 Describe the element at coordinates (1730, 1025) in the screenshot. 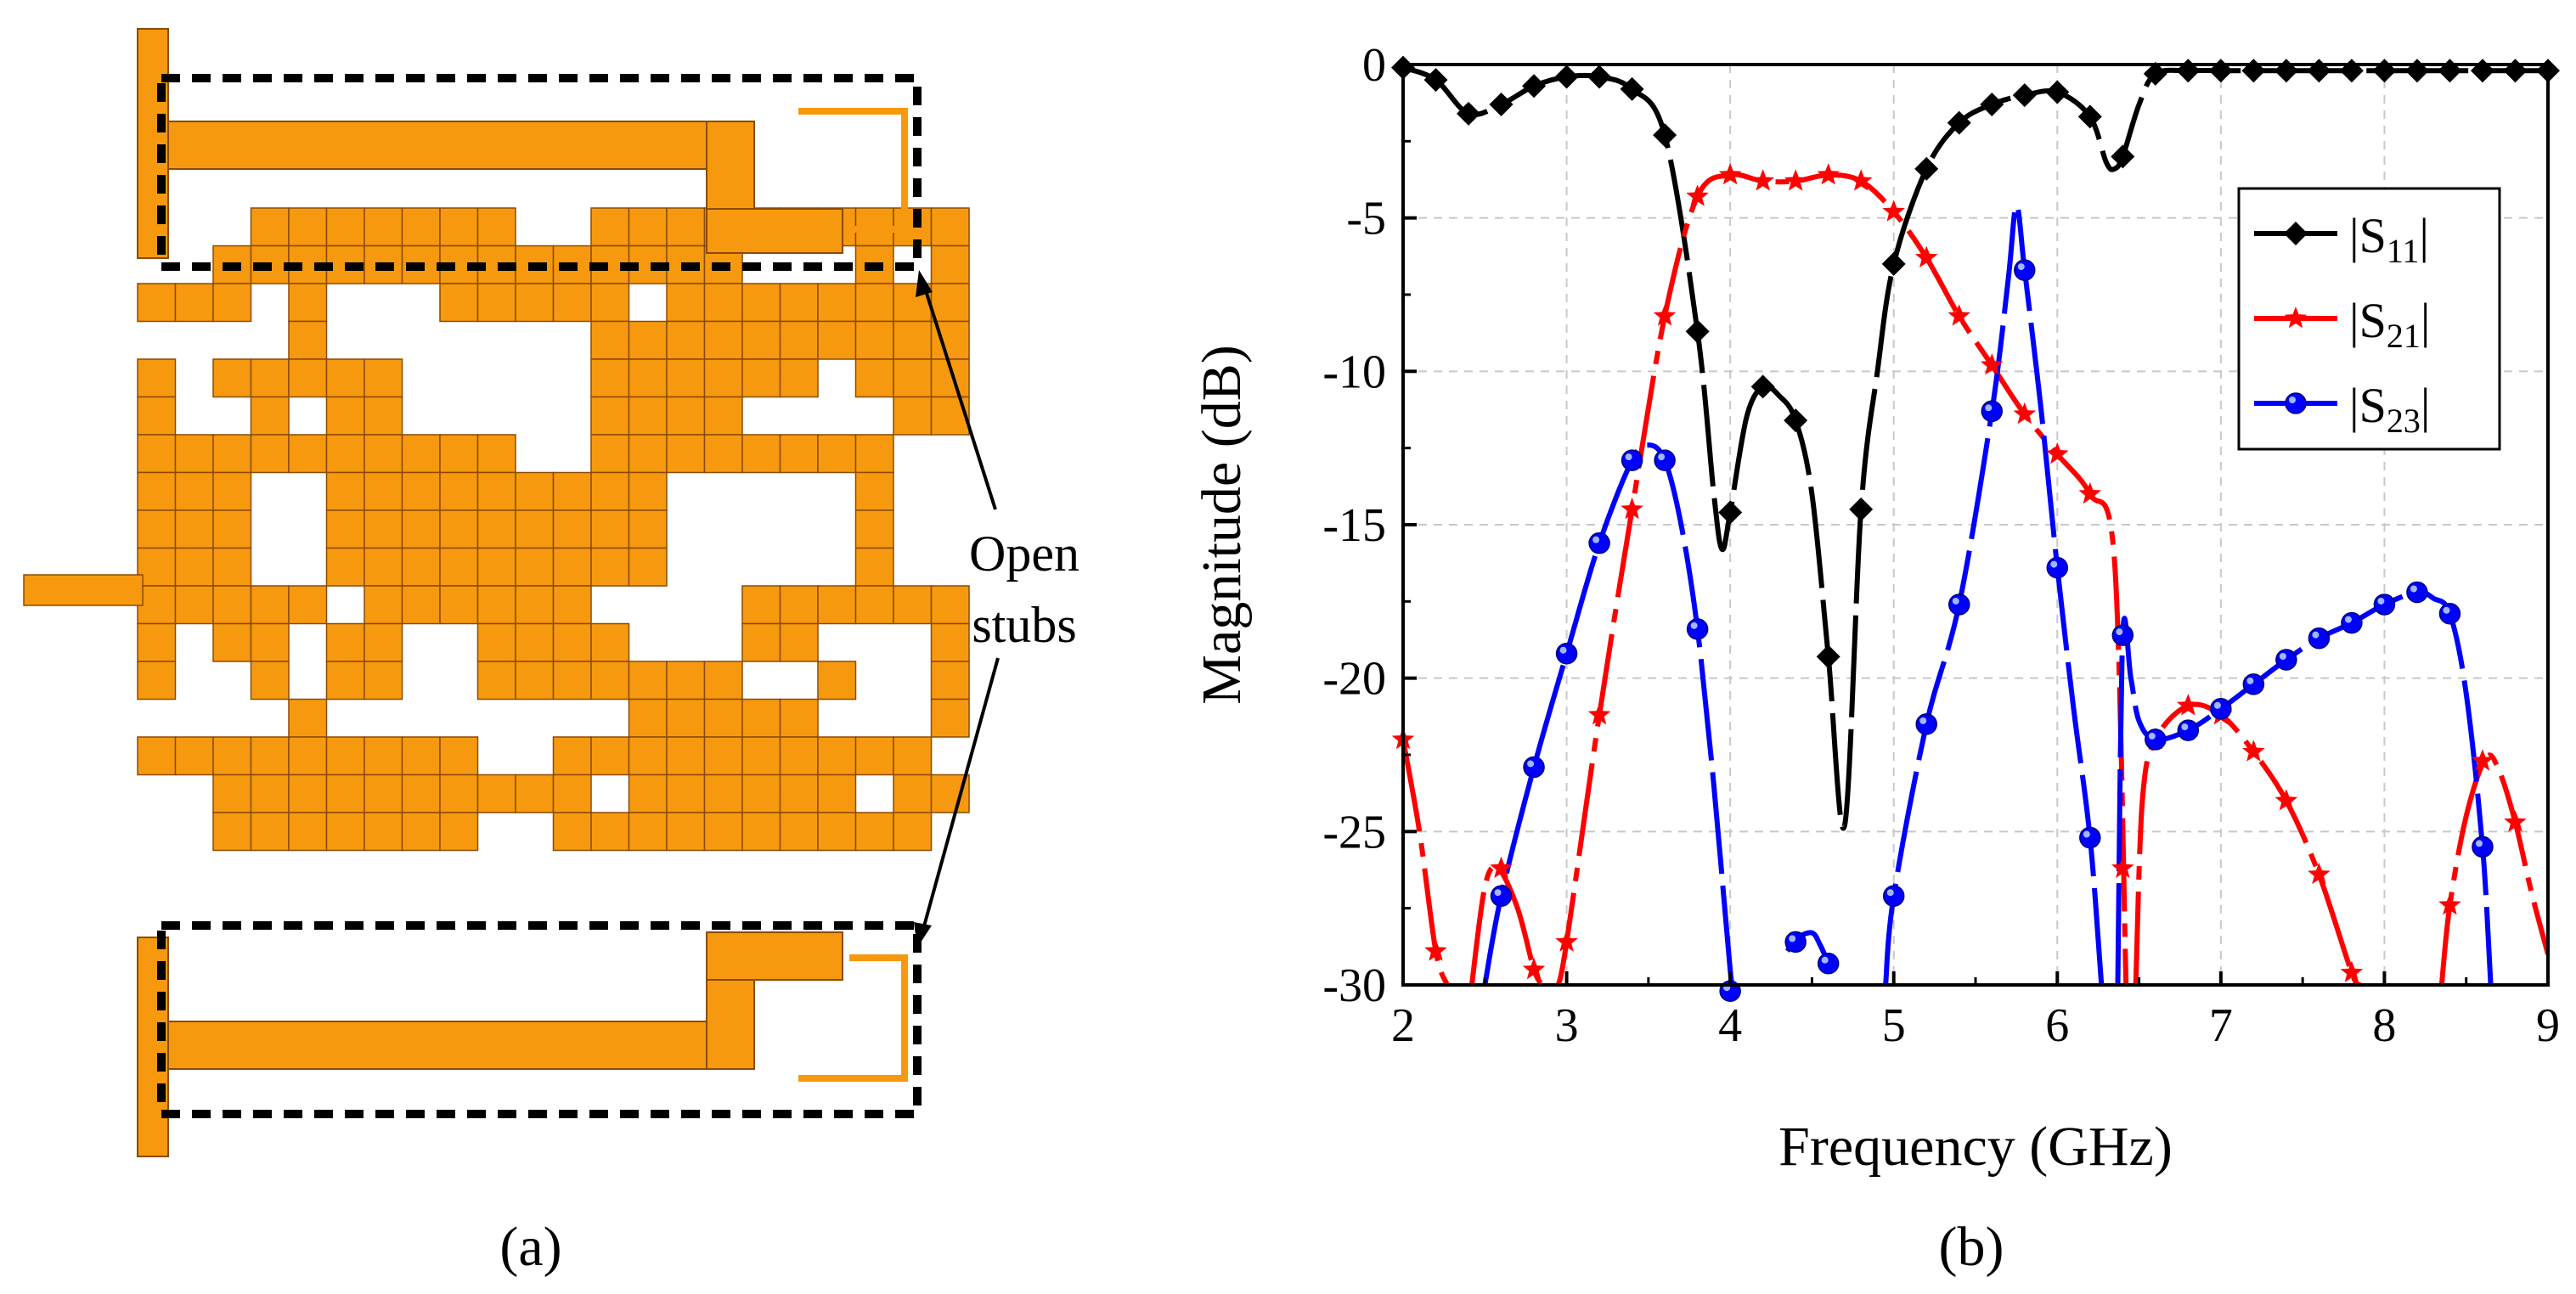

I see `x-tick-label: 4` at that location.